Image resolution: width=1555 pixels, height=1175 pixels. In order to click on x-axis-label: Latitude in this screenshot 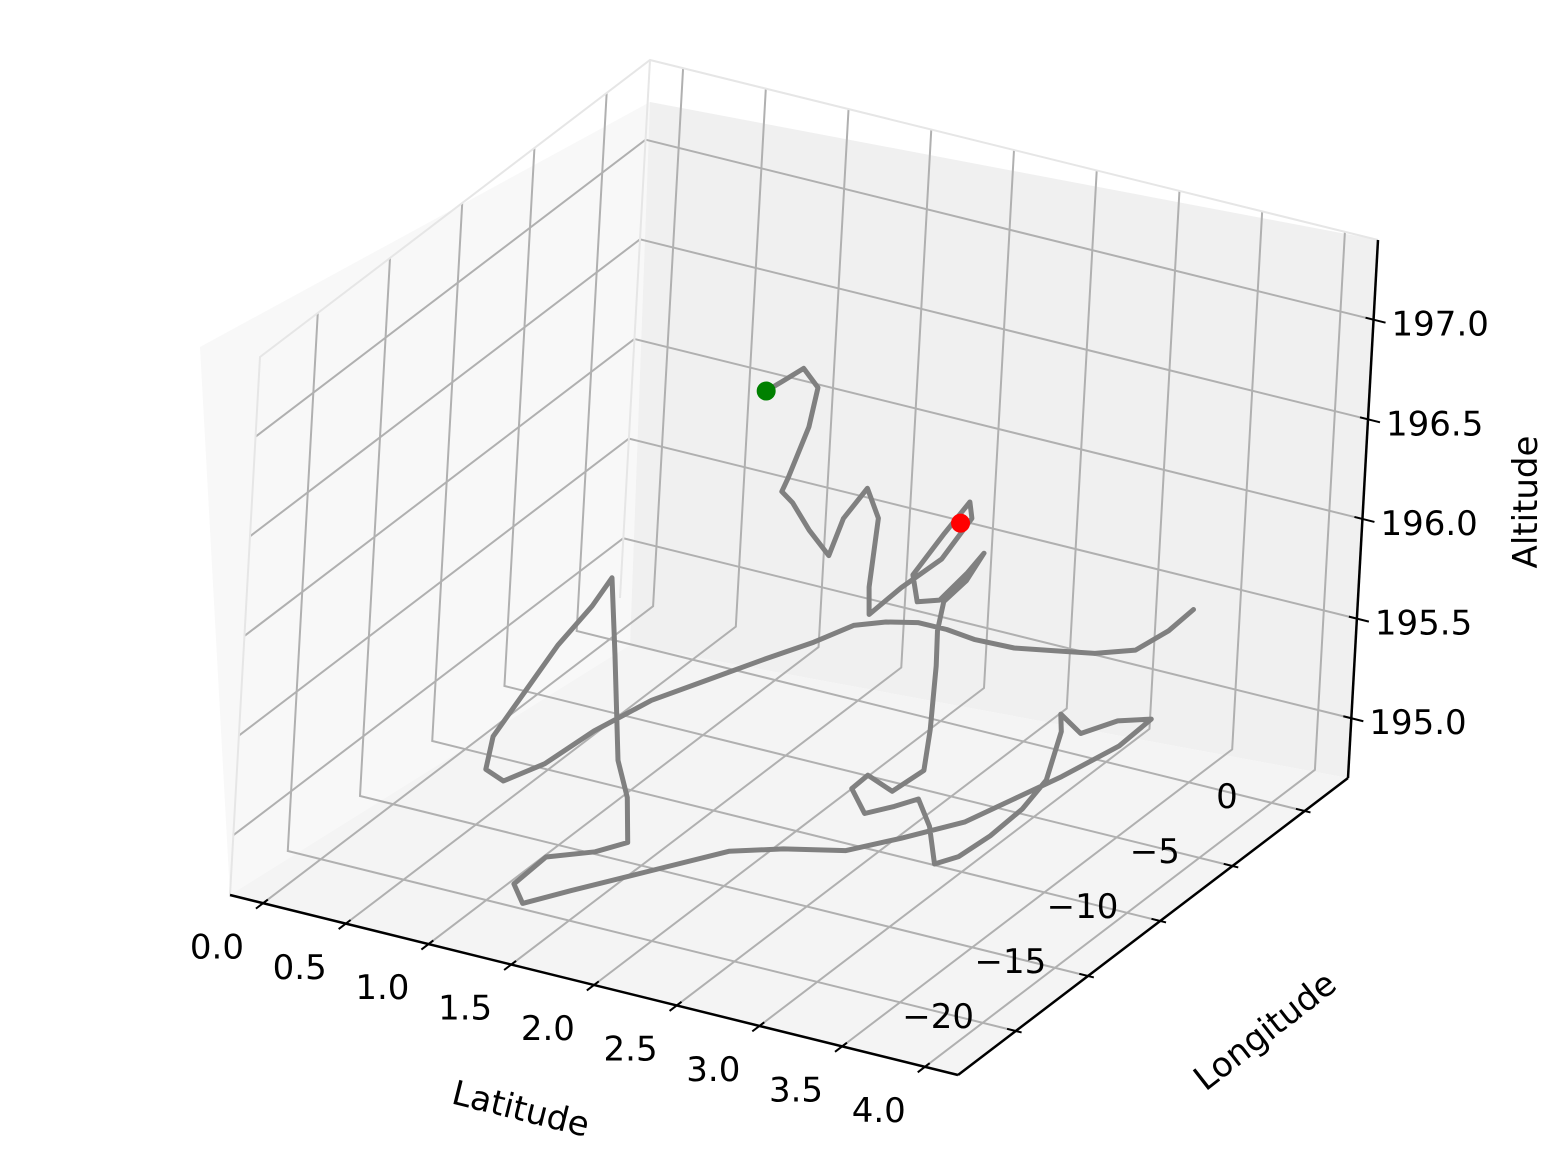, I will do `click(520, 1109)`.